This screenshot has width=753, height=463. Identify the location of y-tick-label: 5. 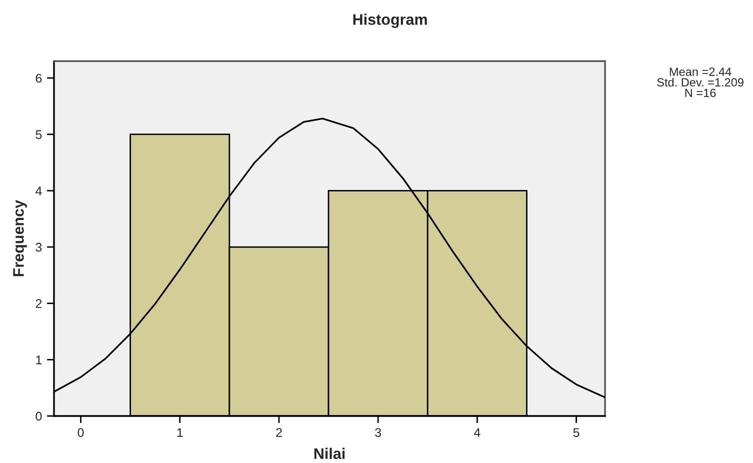
(39, 134).